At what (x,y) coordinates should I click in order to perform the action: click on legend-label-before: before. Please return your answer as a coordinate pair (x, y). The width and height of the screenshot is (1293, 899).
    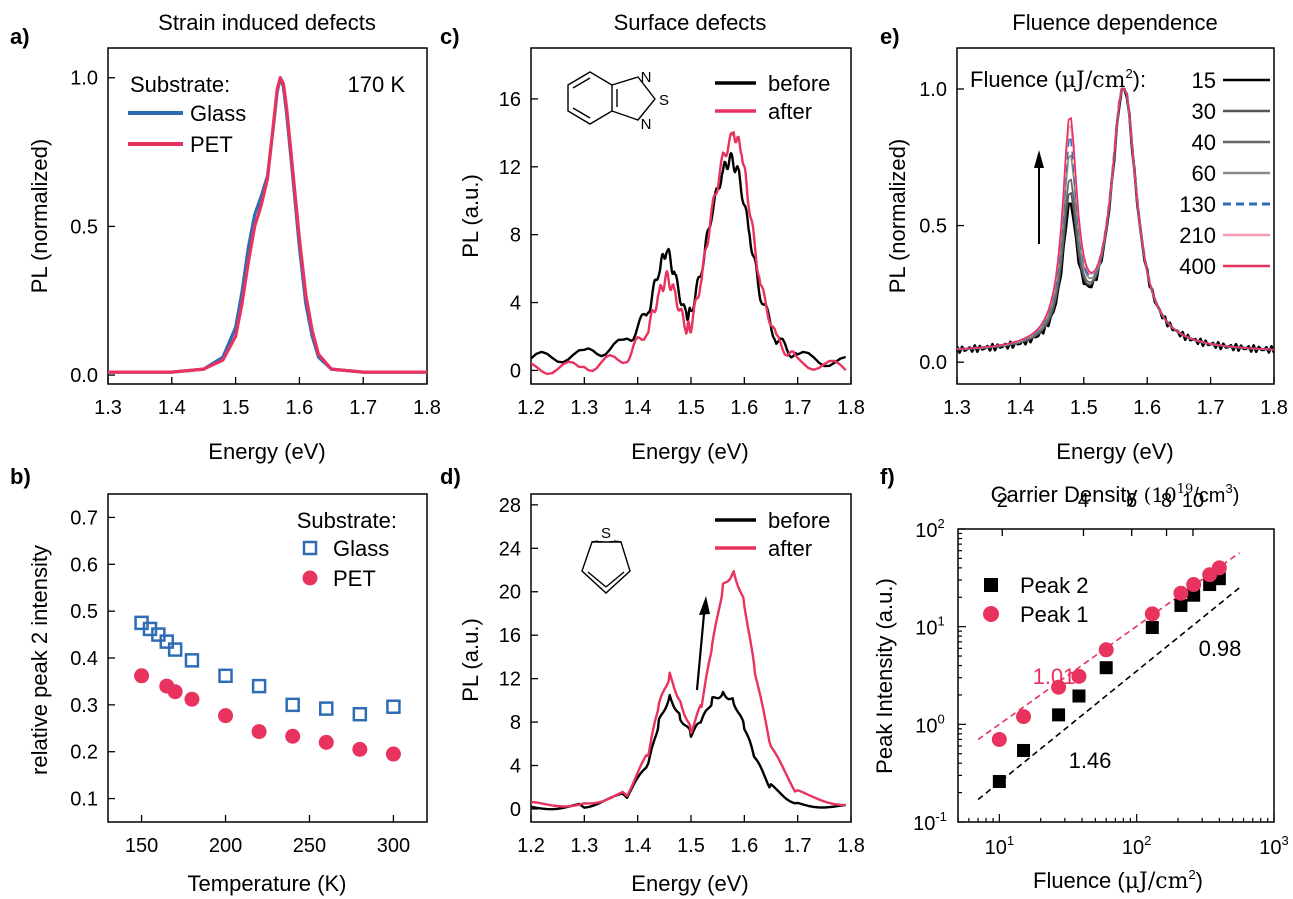
    Looking at the image, I should click on (799, 83).